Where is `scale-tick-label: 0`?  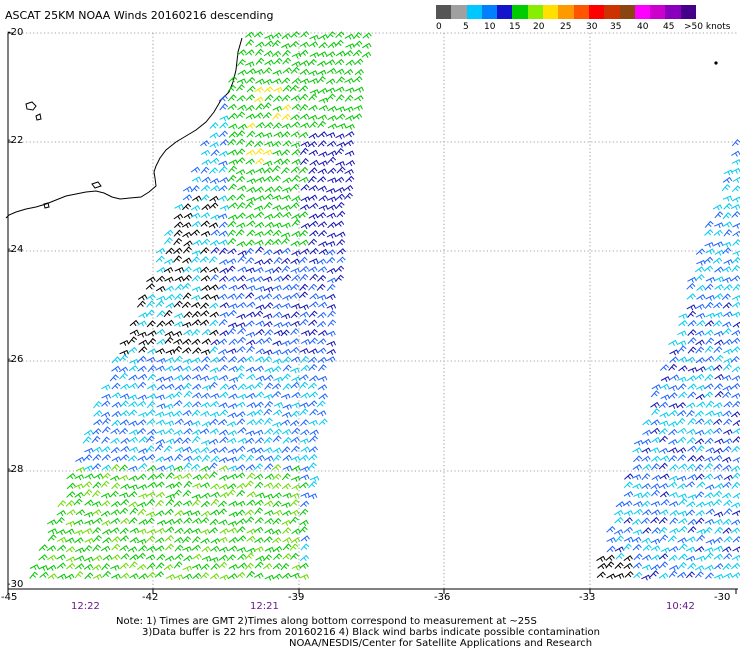 scale-tick-label: 0 is located at coordinates (439, 27).